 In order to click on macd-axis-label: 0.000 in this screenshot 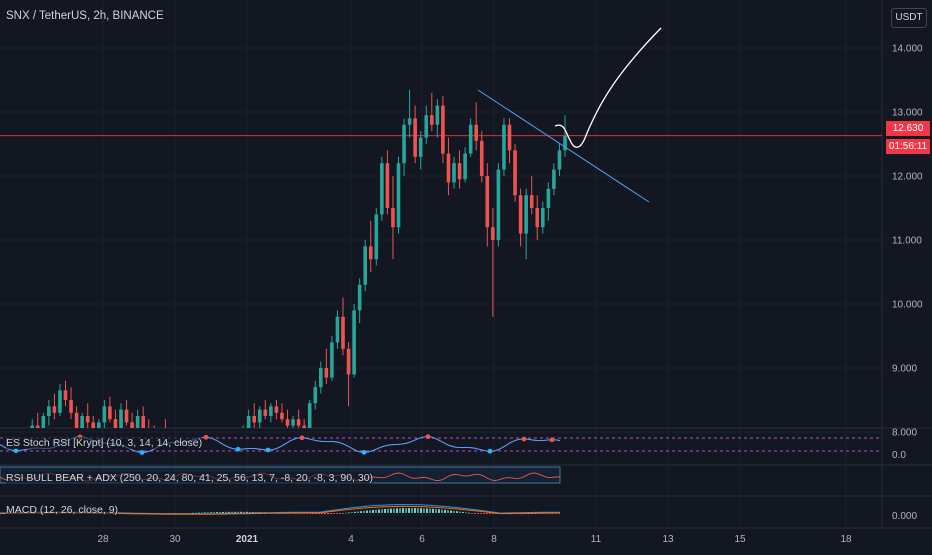, I will do `click(904, 516)`.